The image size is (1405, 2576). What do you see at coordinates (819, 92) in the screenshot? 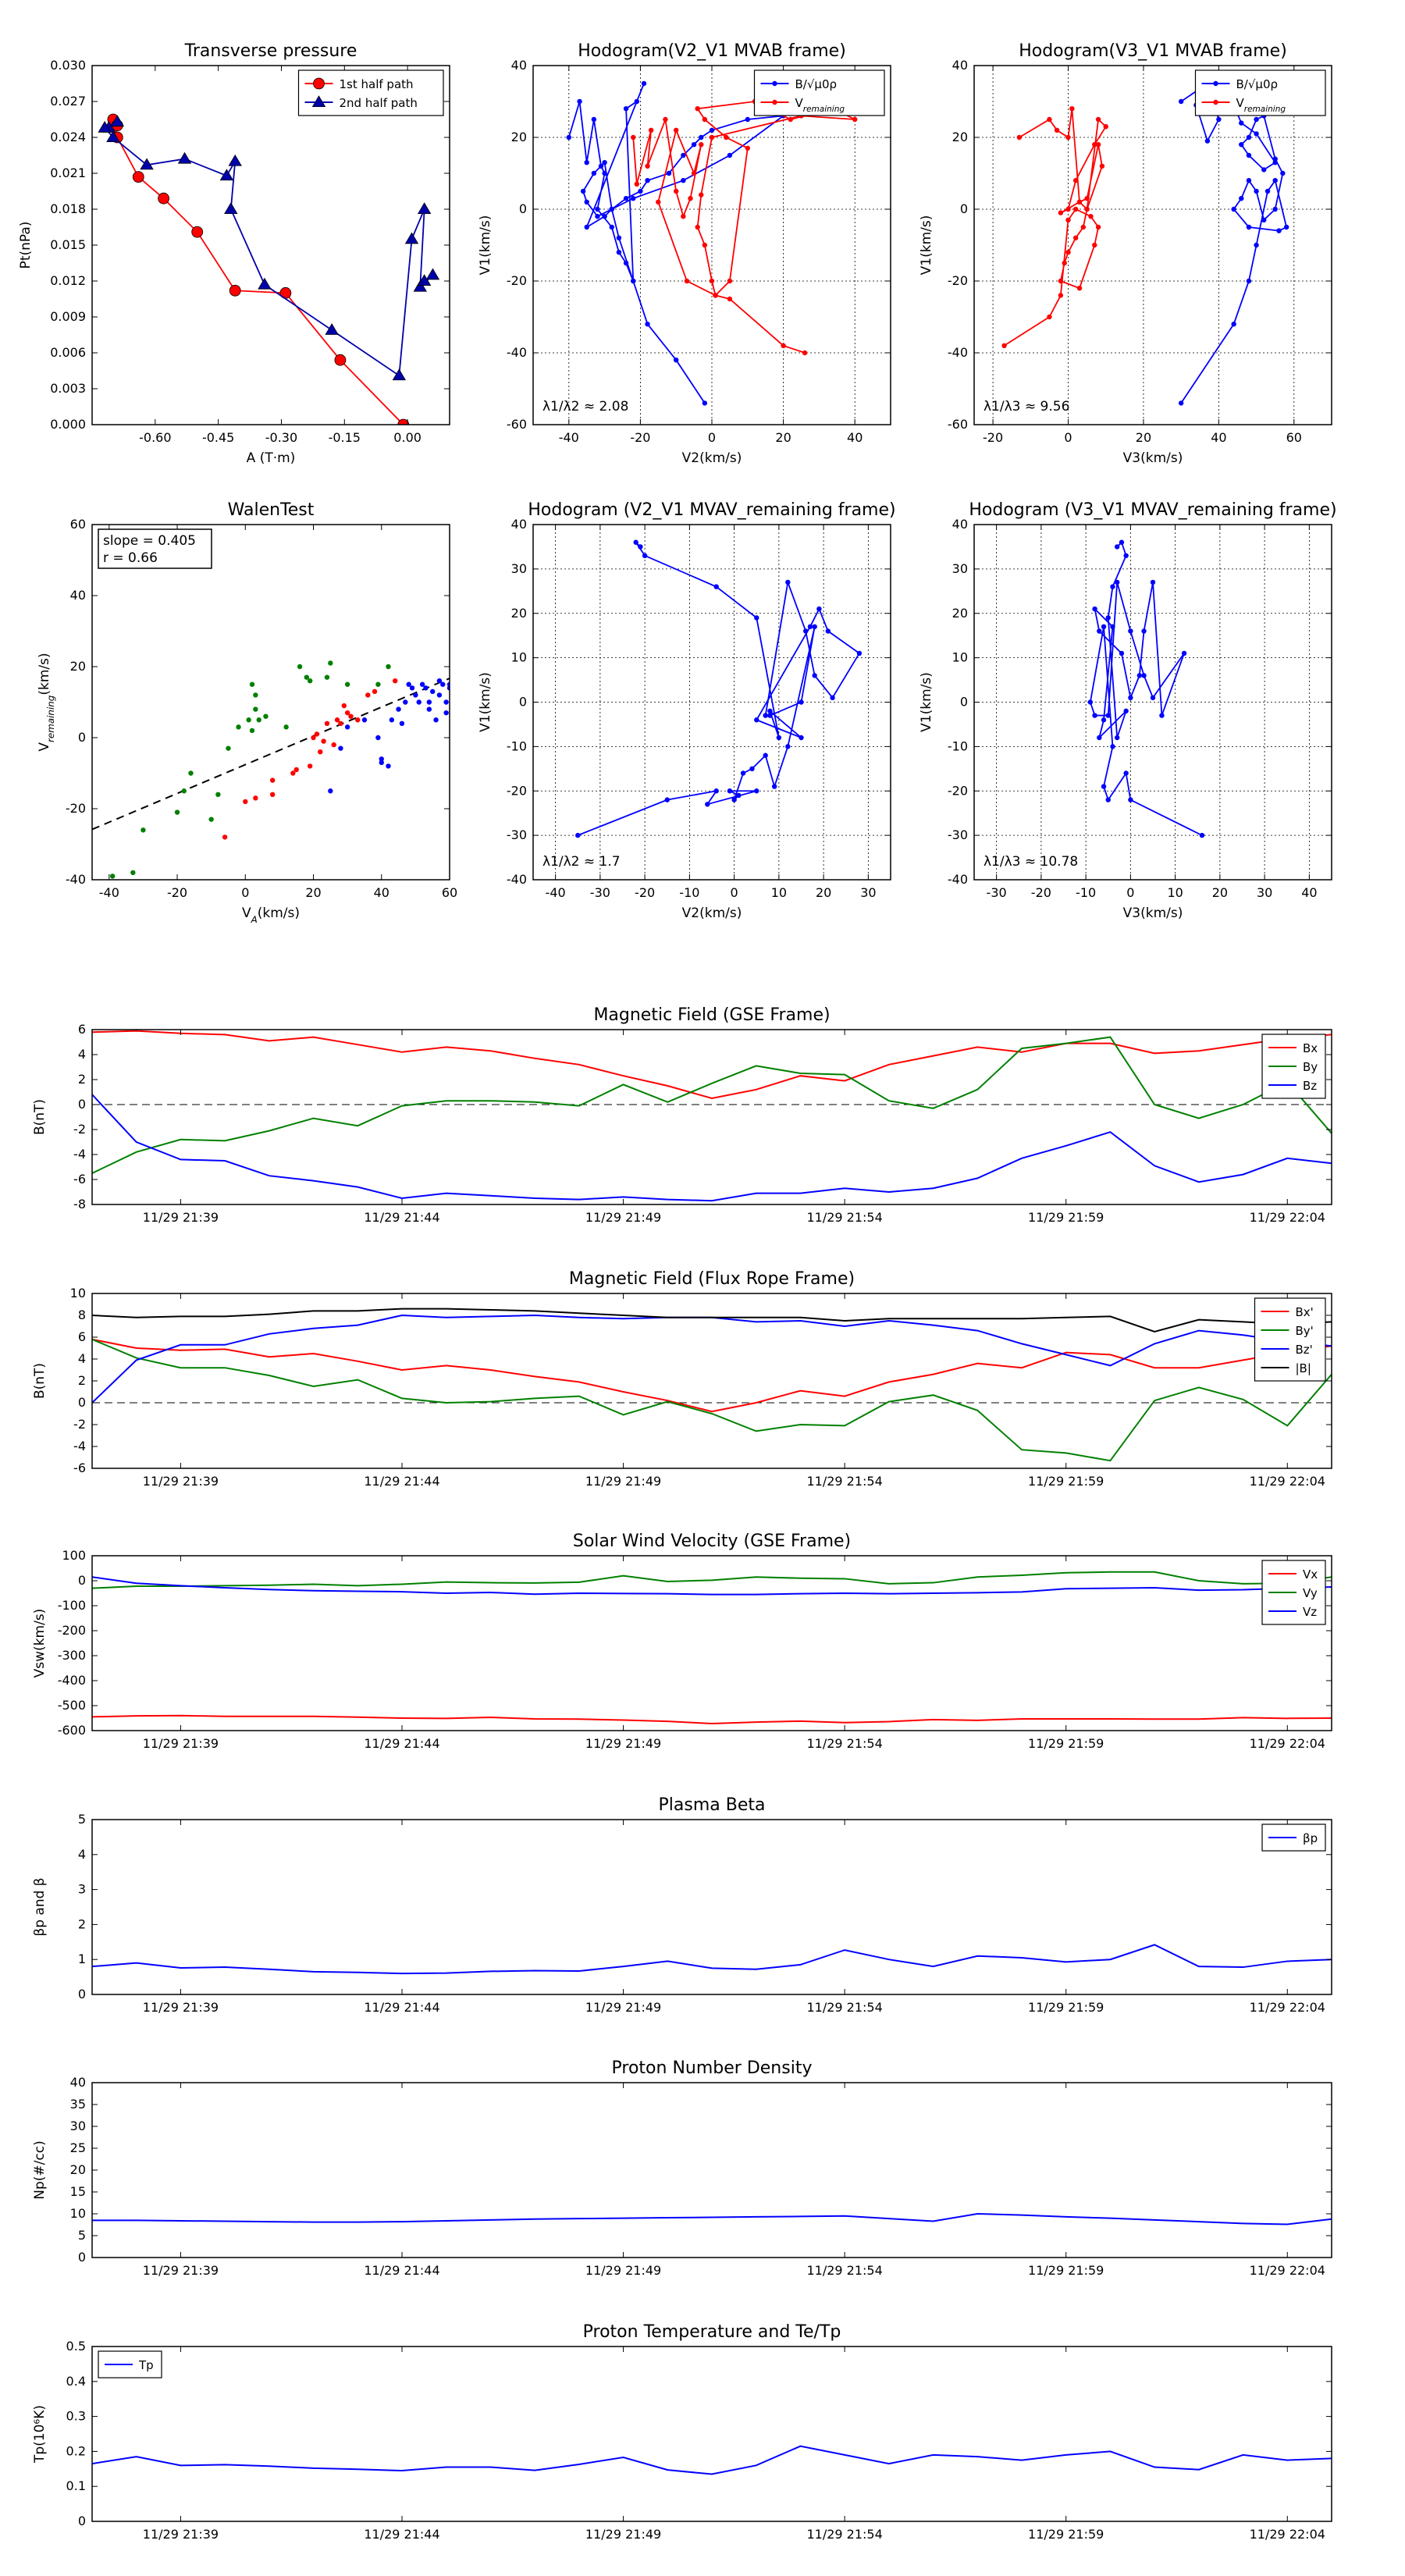
I see `legend-box` at bounding box center [819, 92].